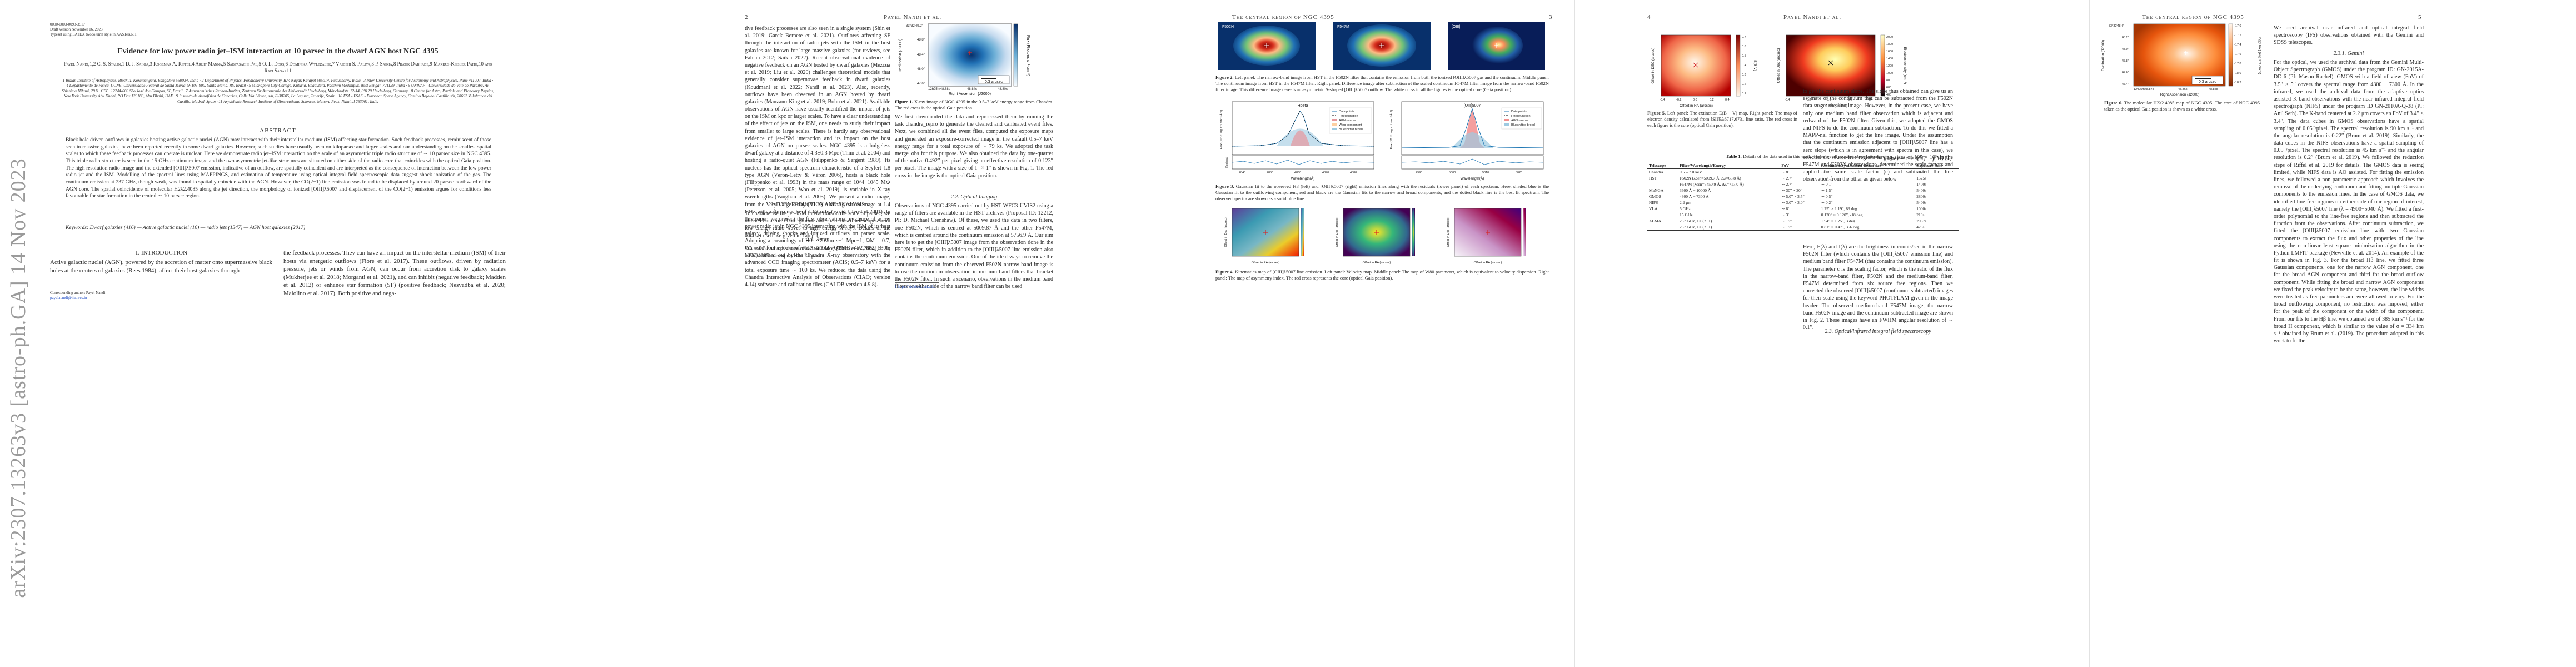 The width and height of the screenshot is (2576, 667). I want to click on table-cell: ∼ 5.0′′ × 3.5′′, so click(1793, 197).